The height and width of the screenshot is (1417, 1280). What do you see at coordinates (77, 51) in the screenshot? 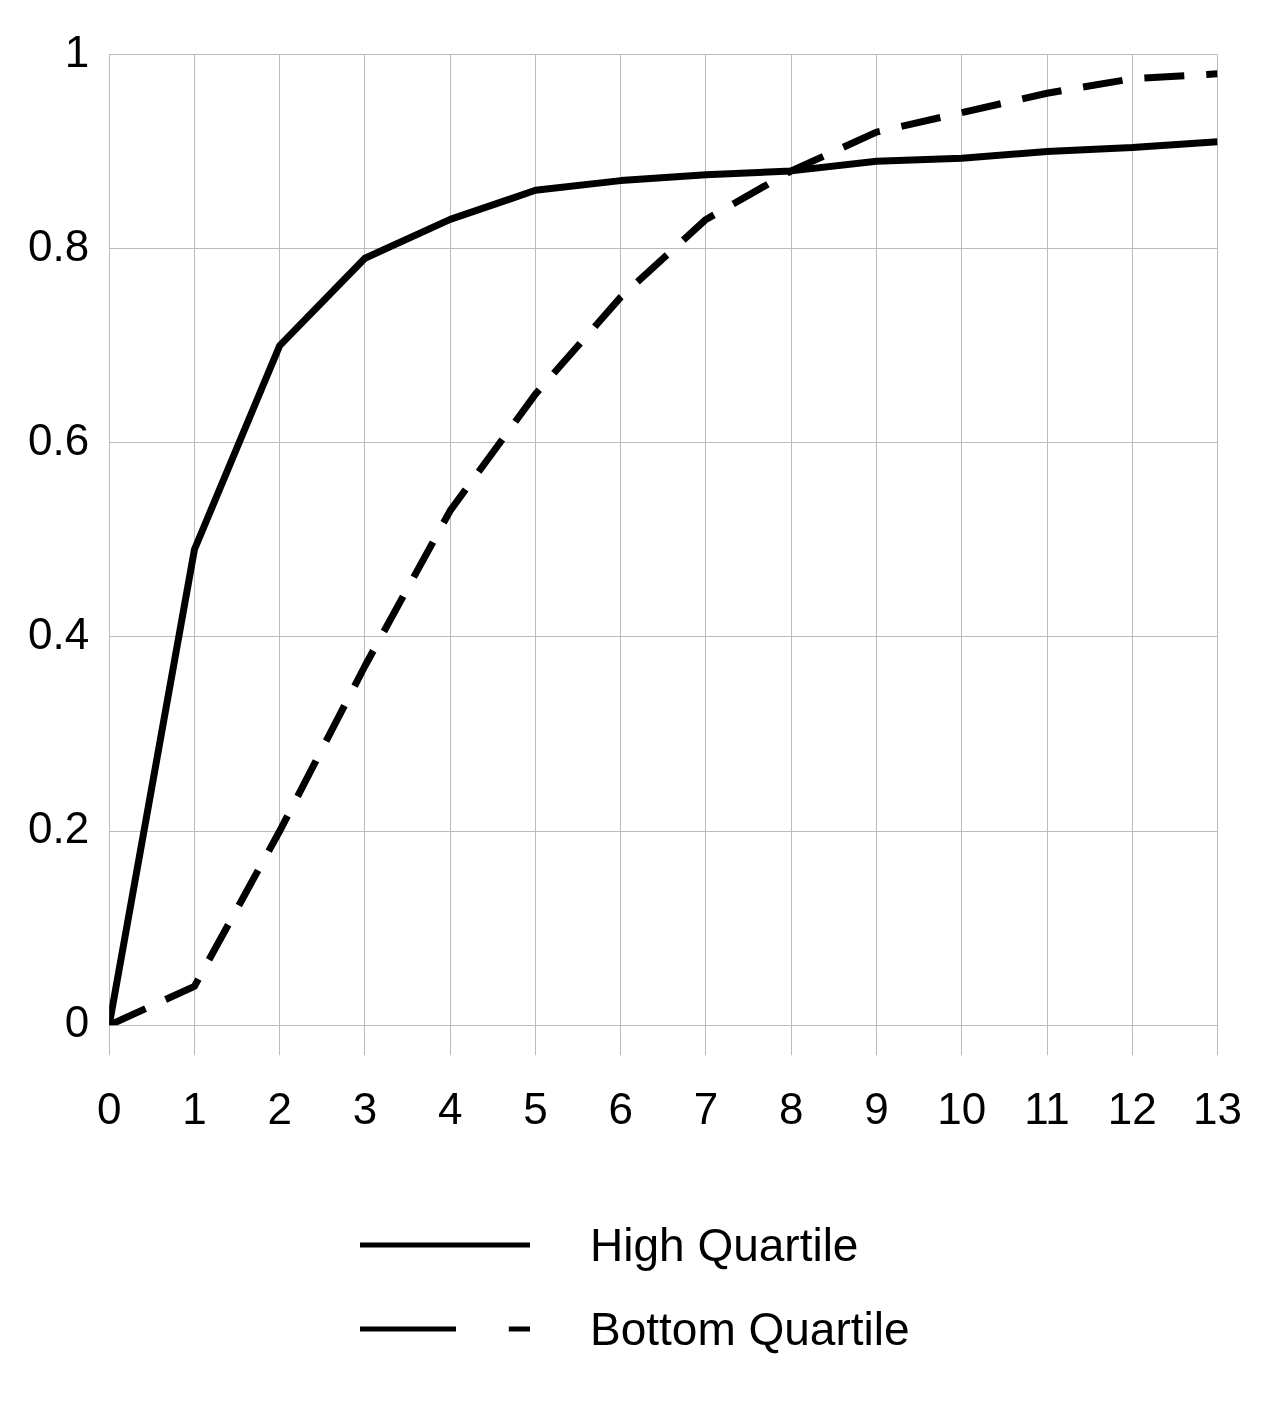
I see `y-tick-label: 1` at bounding box center [77, 51].